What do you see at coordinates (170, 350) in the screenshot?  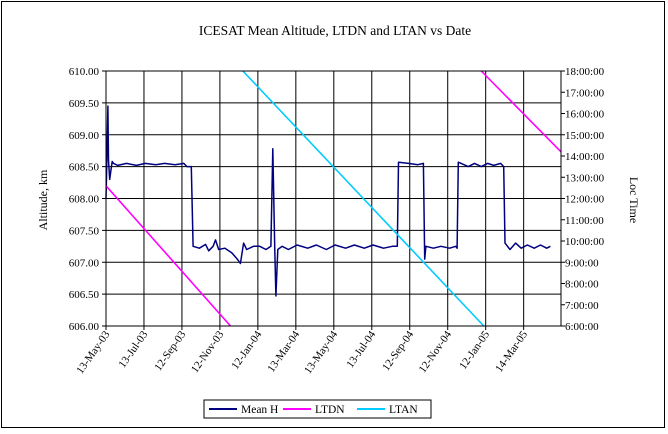 I see `x-tick-label: 12-Sep-03` at bounding box center [170, 350].